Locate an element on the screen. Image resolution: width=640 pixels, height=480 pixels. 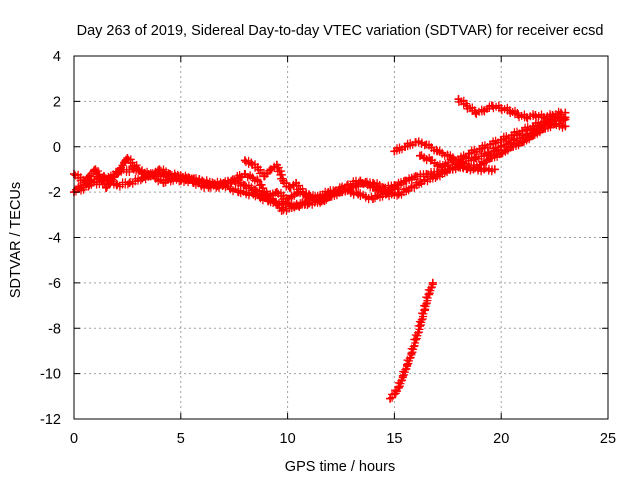
x-tick-label: 5 is located at coordinates (181, 439).